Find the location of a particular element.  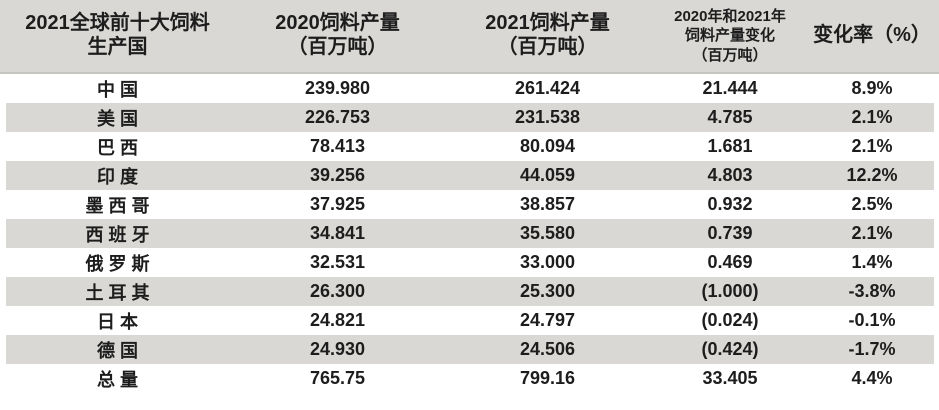

table-row: 土 耳 其 26.300 25.300 (1.000) -3.8% is located at coordinates (469, 291).